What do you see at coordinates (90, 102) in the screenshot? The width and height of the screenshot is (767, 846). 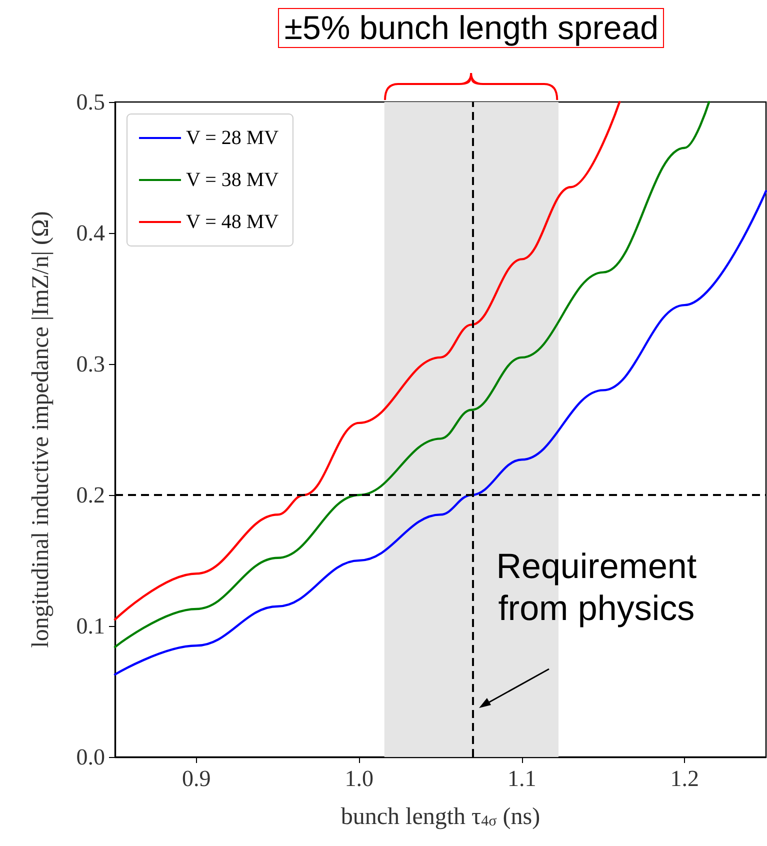 I see `y-tick-label: 0.5` at bounding box center [90, 102].